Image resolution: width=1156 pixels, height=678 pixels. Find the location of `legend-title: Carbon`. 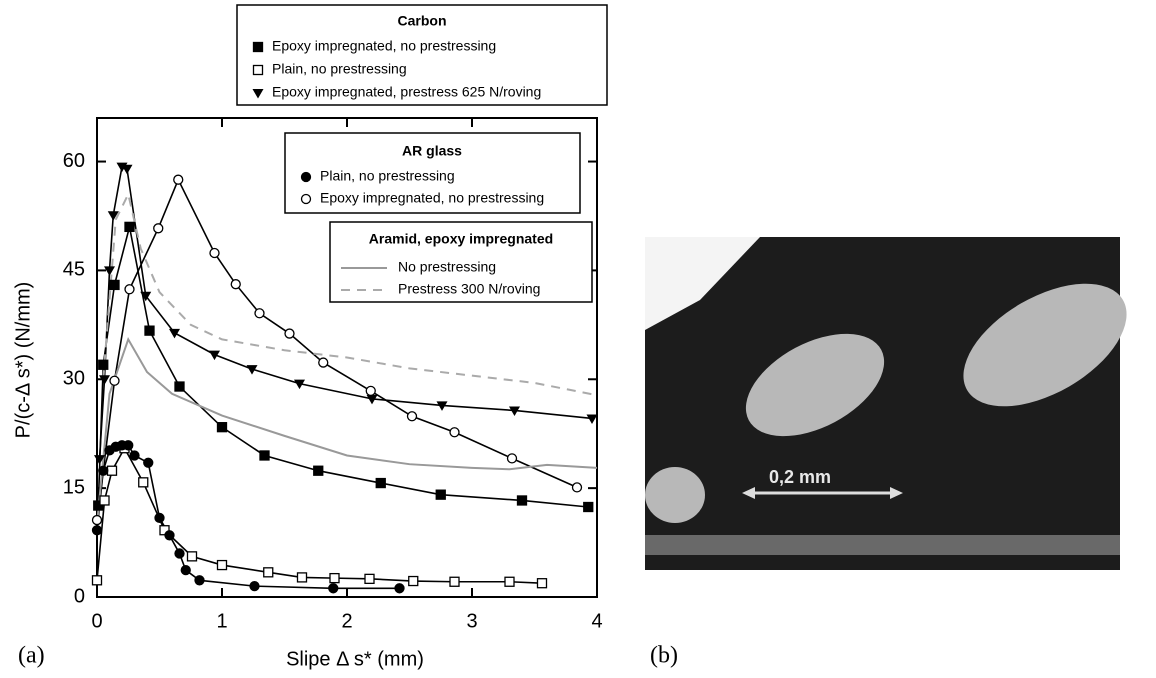

legend-title: Carbon is located at coordinates (422, 21).